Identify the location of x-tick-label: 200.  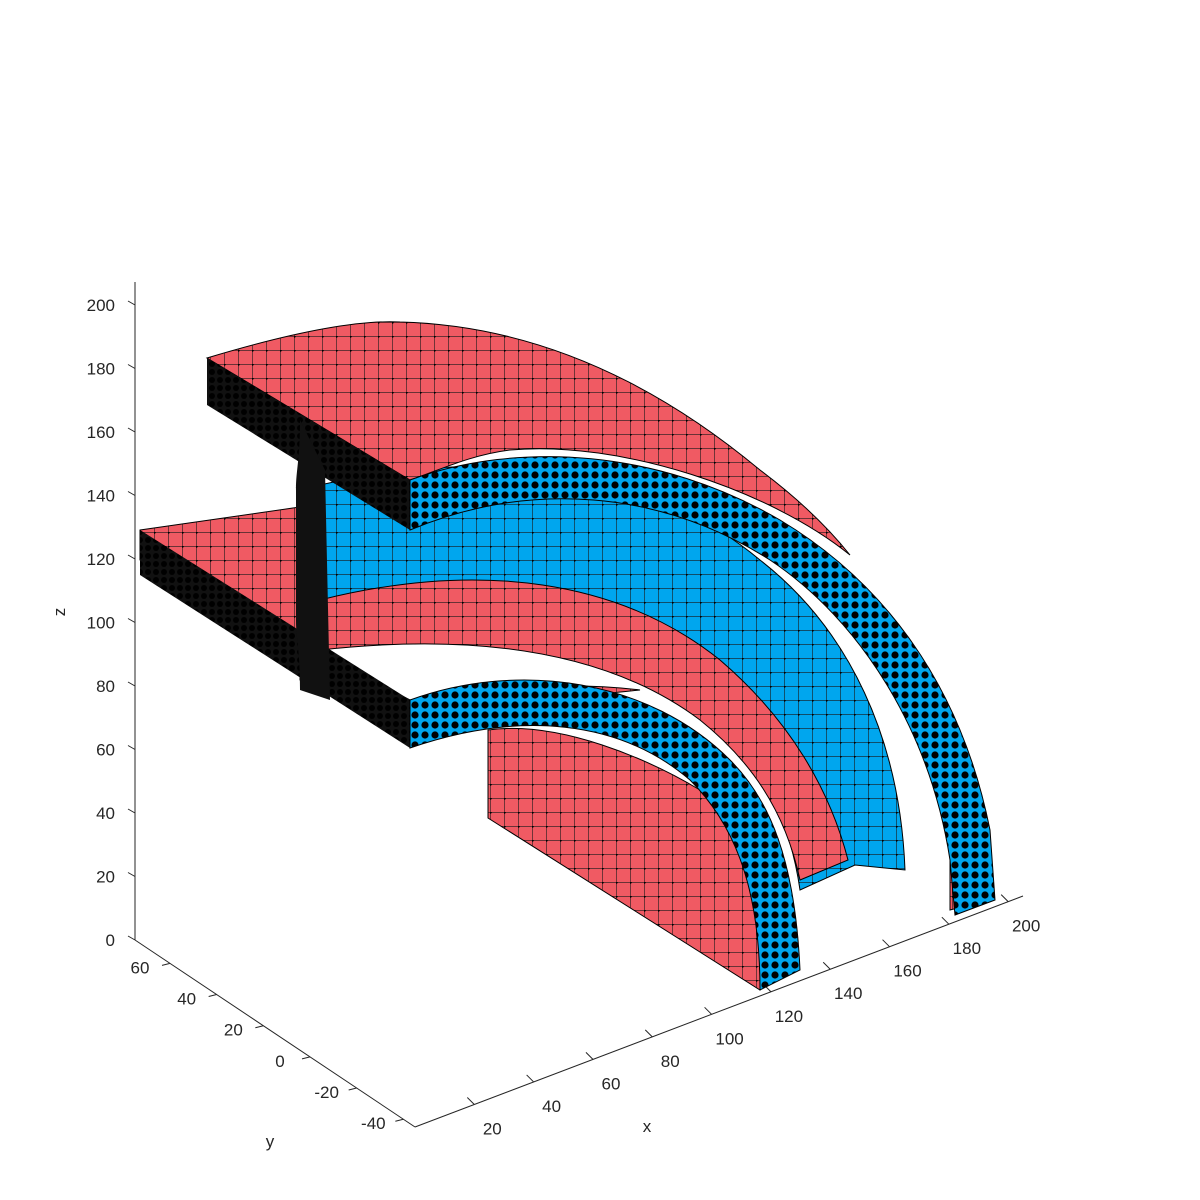
(1026, 926).